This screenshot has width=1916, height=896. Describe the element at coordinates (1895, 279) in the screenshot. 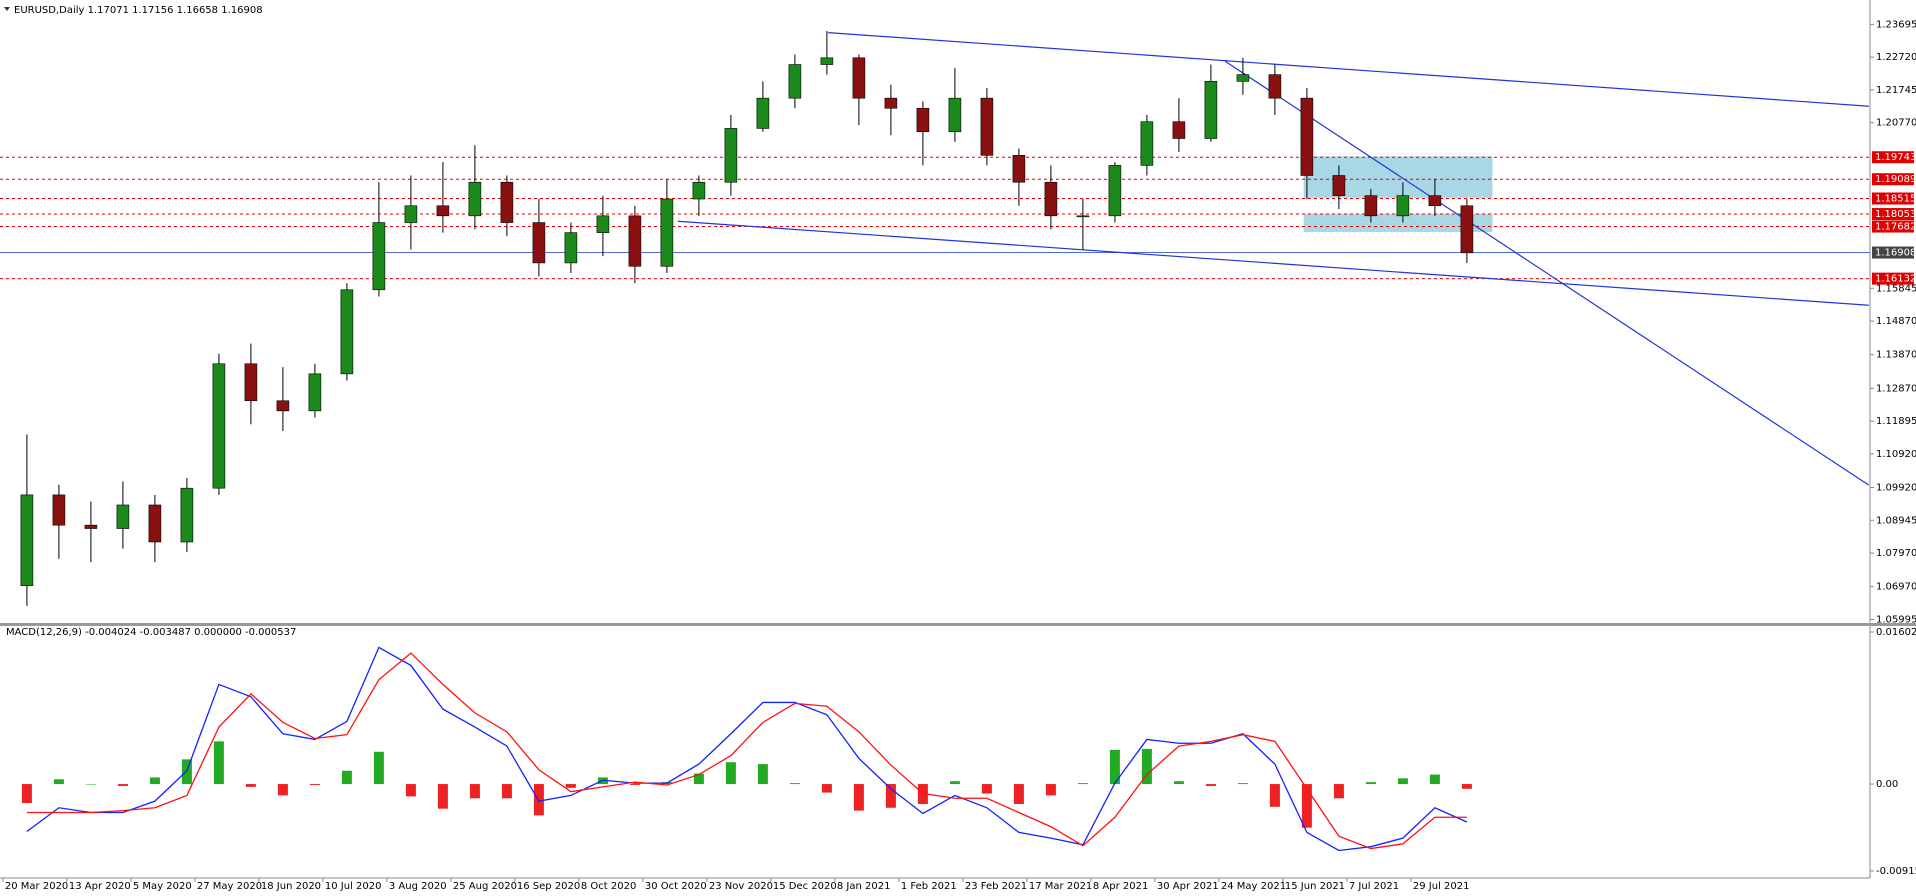

I see `level-label: 1.16132` at that location.